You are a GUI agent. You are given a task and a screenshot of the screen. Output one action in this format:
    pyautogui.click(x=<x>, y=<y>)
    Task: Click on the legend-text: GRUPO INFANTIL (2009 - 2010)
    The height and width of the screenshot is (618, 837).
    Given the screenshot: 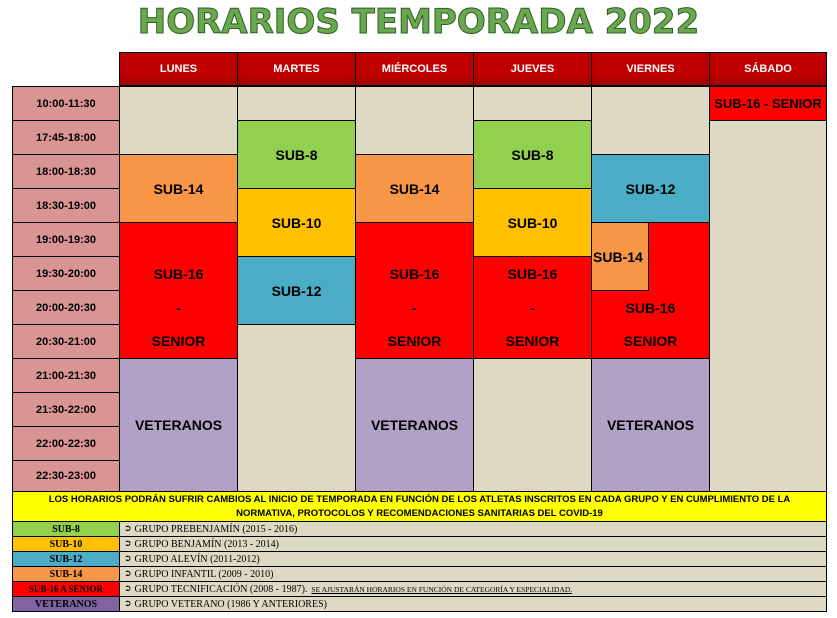 What is the action you would take?
    pyautogui.click(x=204, y=574)
    